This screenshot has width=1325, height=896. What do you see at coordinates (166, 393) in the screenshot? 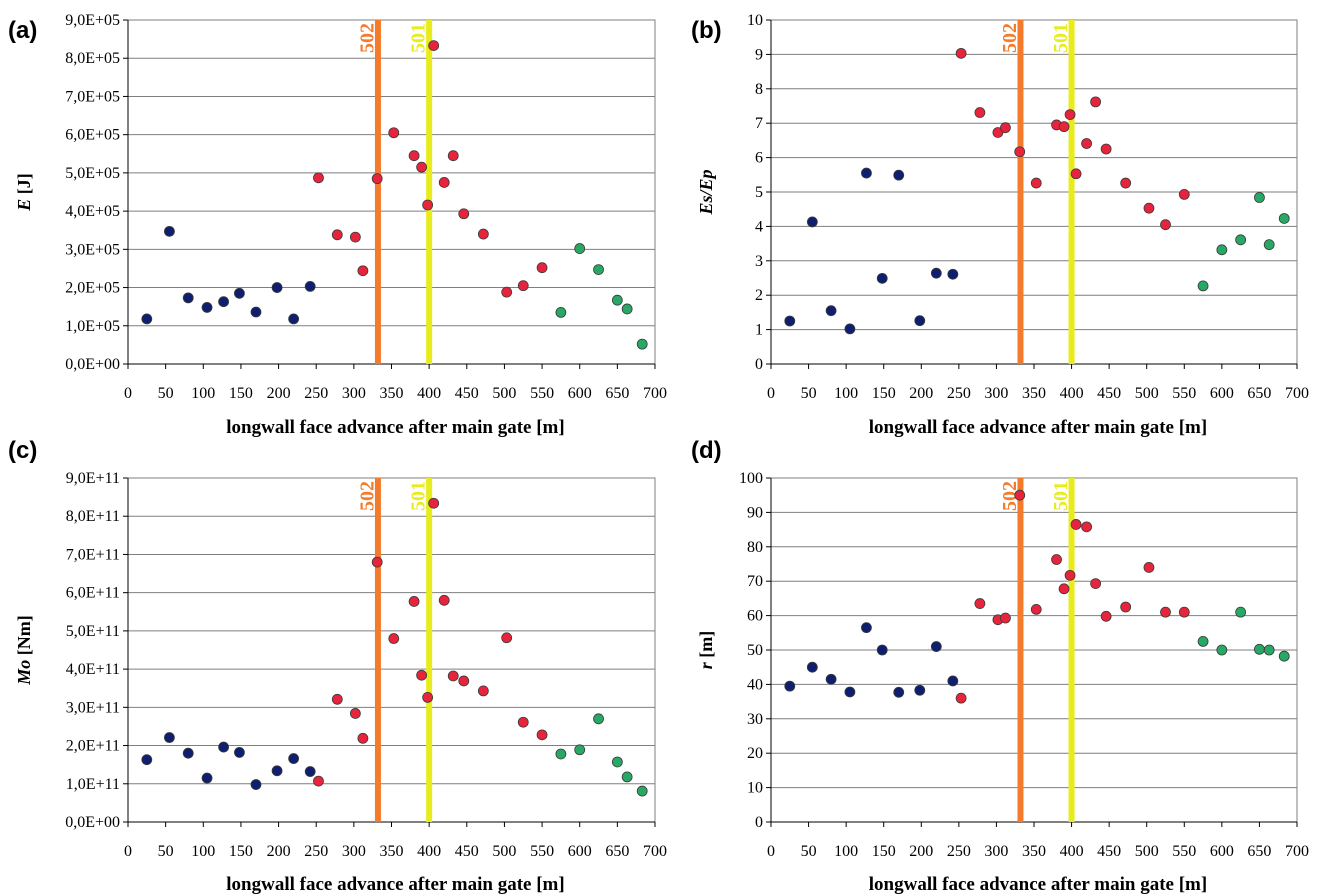
I see `x-tick-label: 50` at bounding box center [166, 393].